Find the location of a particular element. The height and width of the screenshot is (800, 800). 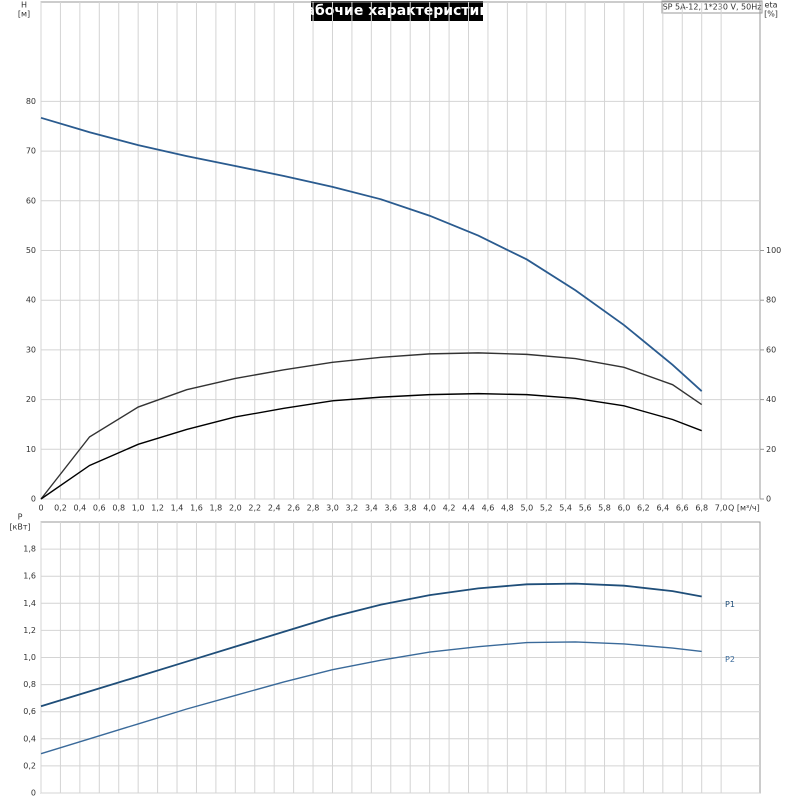

x-tick-label: 6,6 is located at coordinates (682, 508).